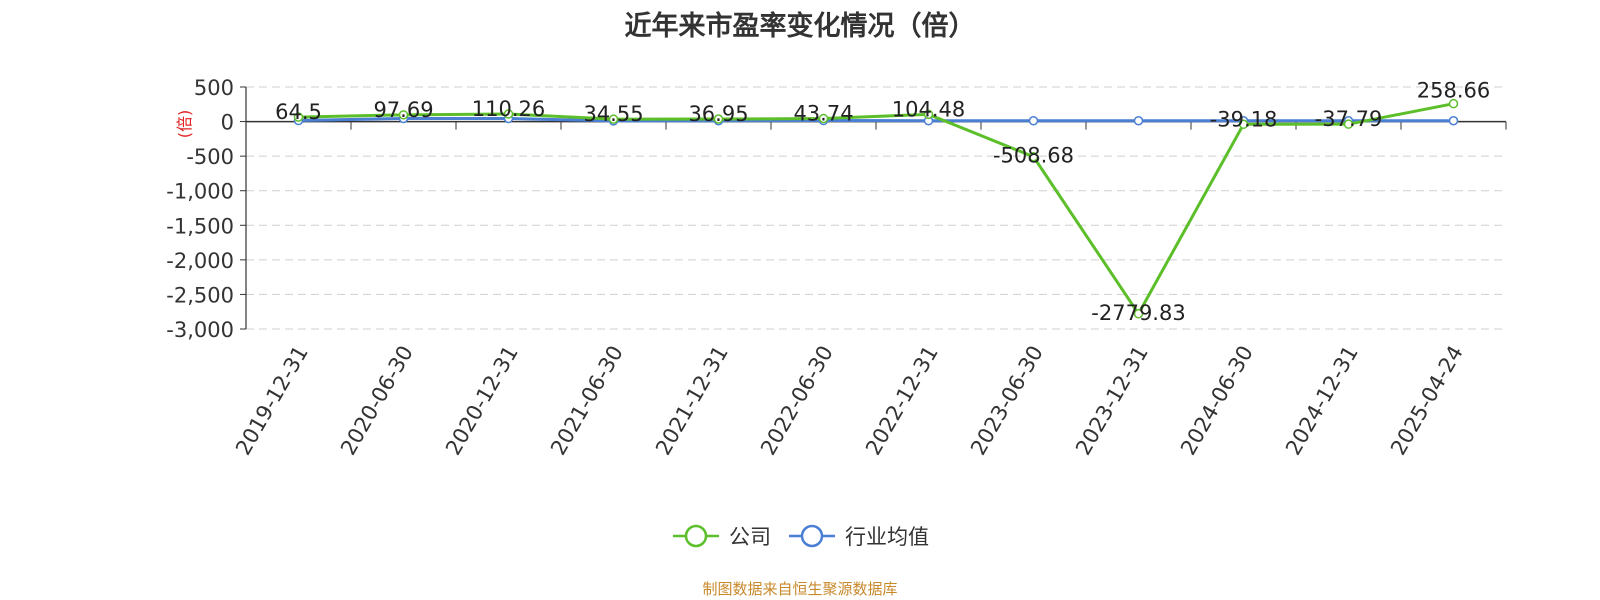 The height and width of the screenshot is (600, 1600). I want to click on x-tick-label: 2025-04-24, so click(1427, 401).